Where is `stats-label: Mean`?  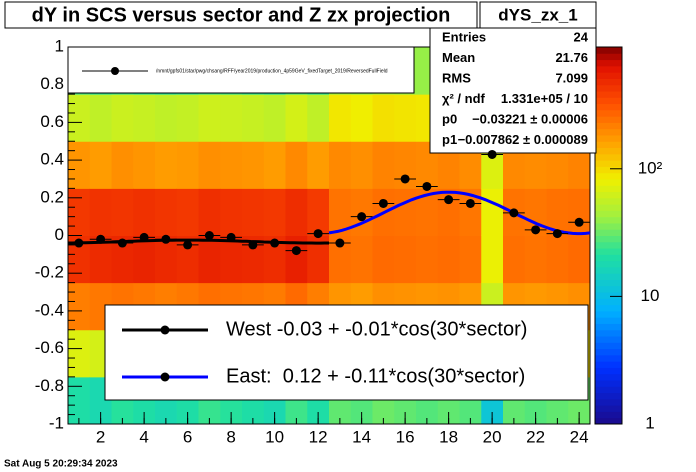
stats-label: Mean is located at coordinates (458, 57).